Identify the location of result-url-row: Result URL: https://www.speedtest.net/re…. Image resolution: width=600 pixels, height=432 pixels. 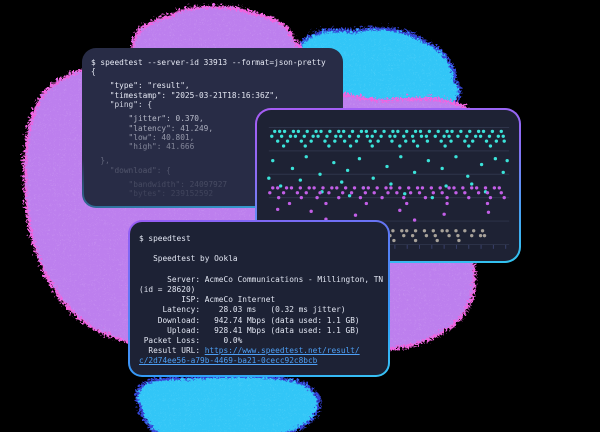
(249, 355).